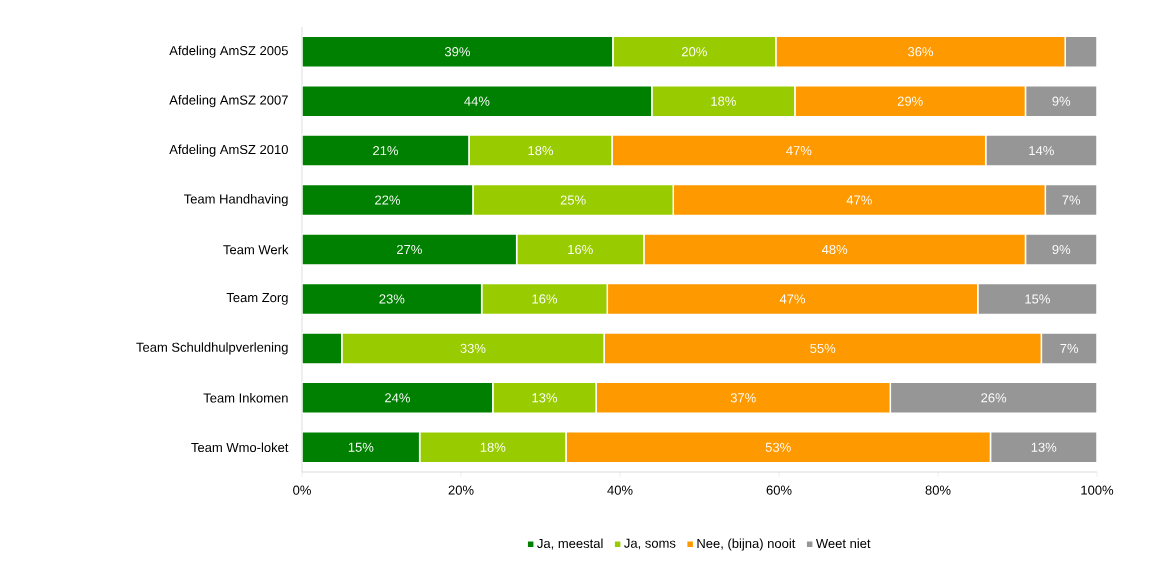  Describe the element at coordinates (473, 348) in the screenshot. I see `data-label: 33%` at that location.